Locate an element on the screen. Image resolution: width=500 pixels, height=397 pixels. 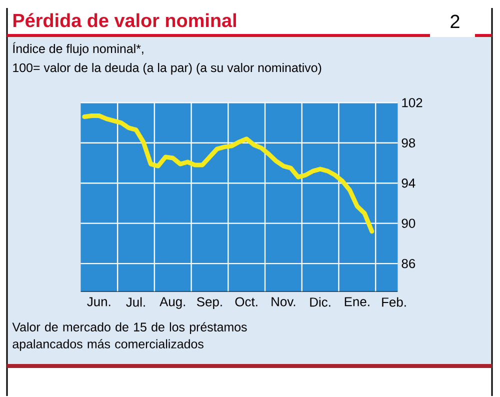
x-tick-label: Jun. is located at coordinates (98, 301).